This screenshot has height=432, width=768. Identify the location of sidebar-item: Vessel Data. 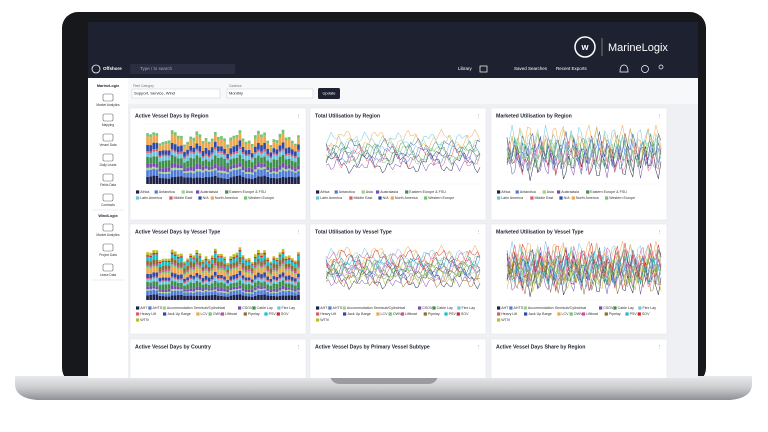
(107, 145).